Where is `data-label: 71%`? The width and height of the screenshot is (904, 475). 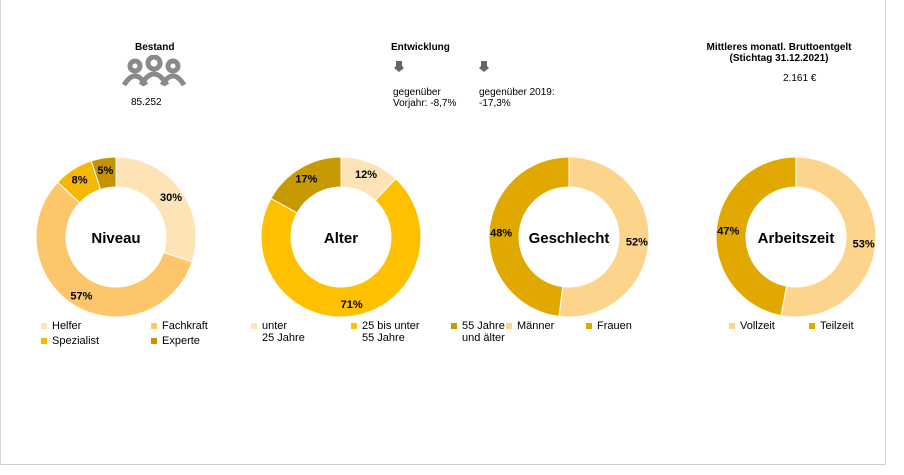
data-label: 71% is located at coordinates (352, 305).